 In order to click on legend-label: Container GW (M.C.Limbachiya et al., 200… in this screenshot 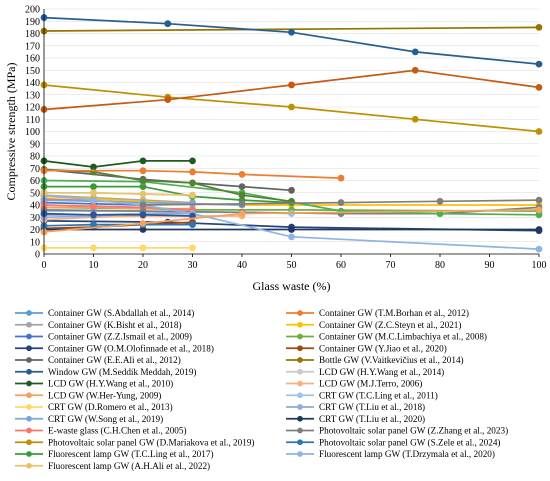, I will do `click(403, 337)`.